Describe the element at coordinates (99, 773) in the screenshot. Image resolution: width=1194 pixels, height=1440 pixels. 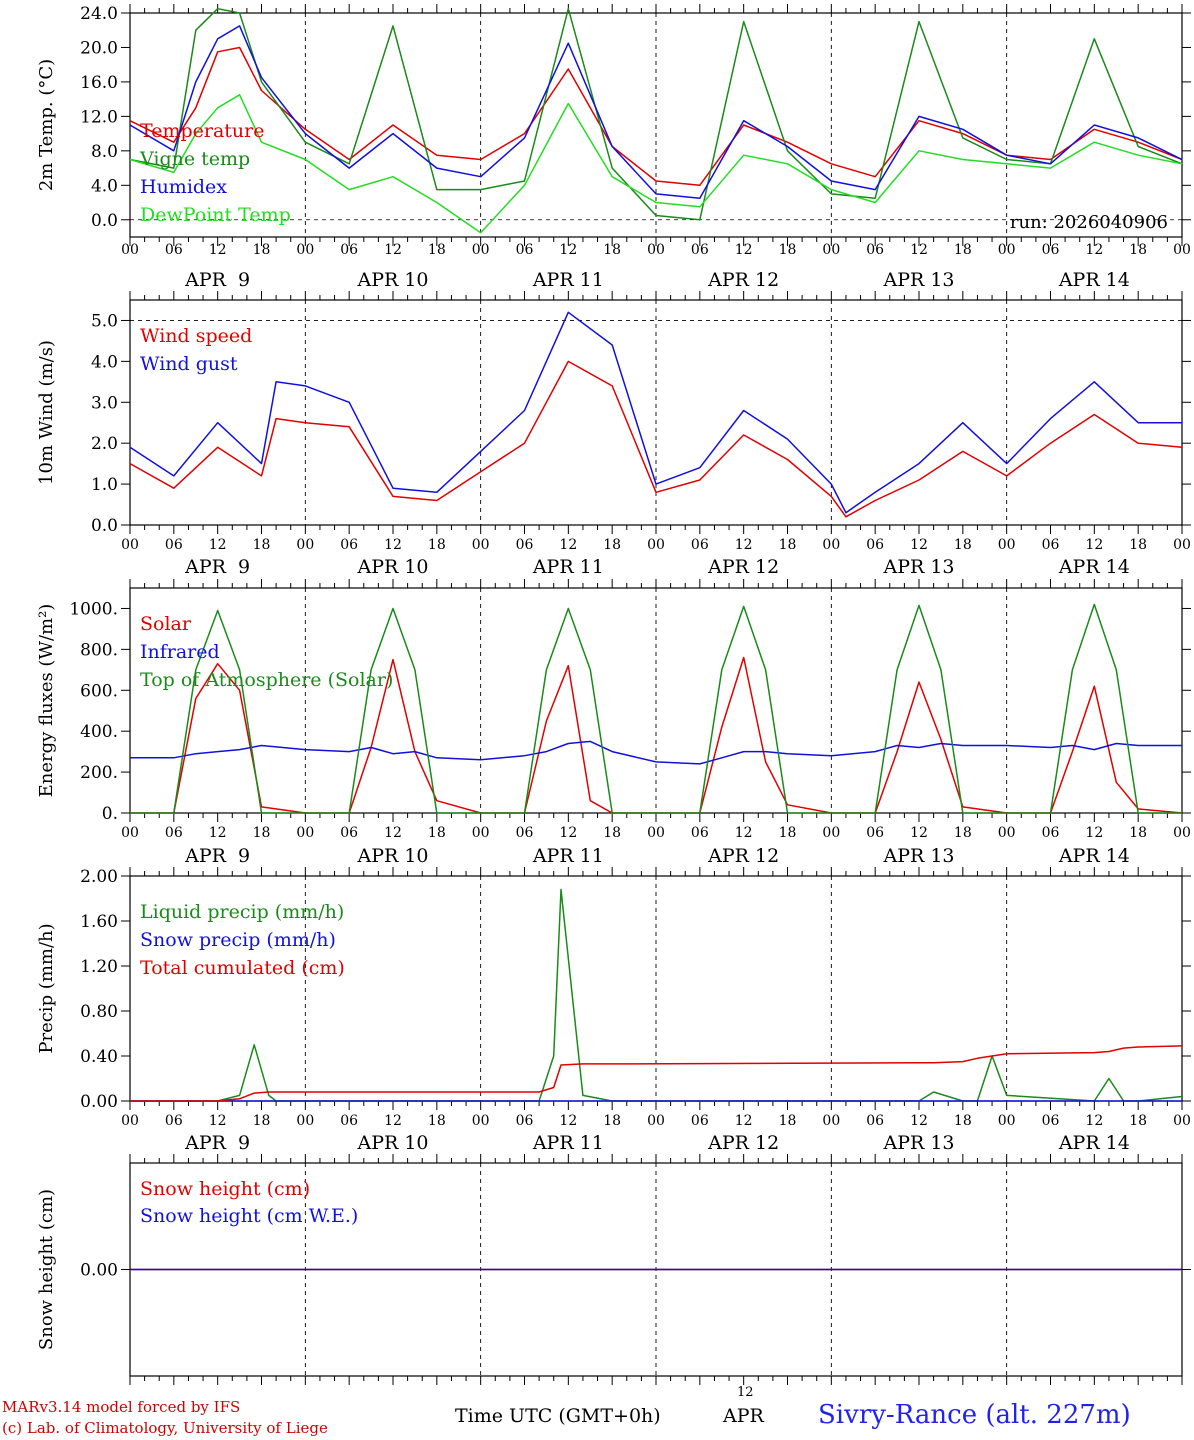
I see `y-tick-label: 200.` at that location.